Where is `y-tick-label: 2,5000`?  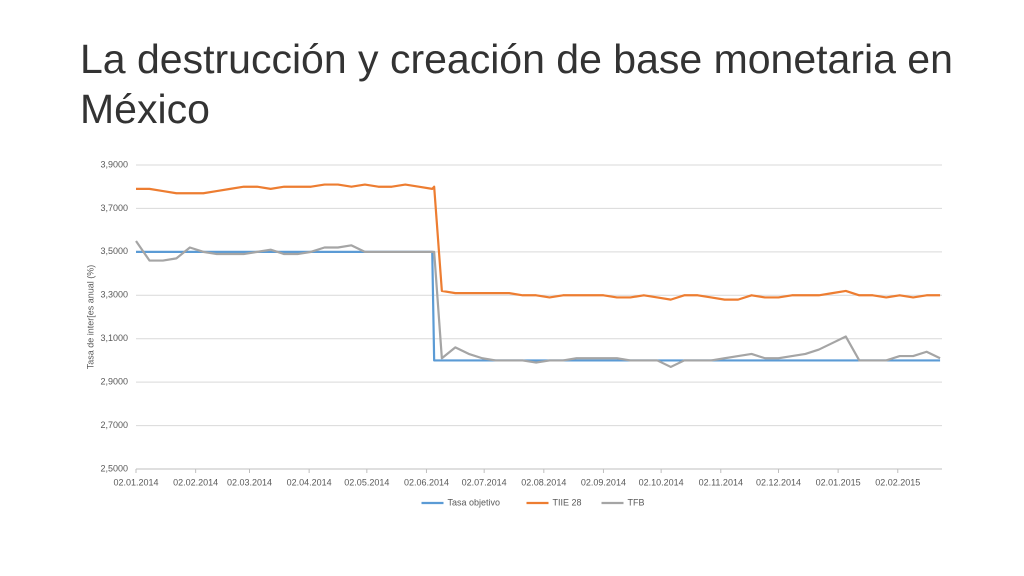 y-tick-label: 2,5000 is located at coordinates (114, 468).